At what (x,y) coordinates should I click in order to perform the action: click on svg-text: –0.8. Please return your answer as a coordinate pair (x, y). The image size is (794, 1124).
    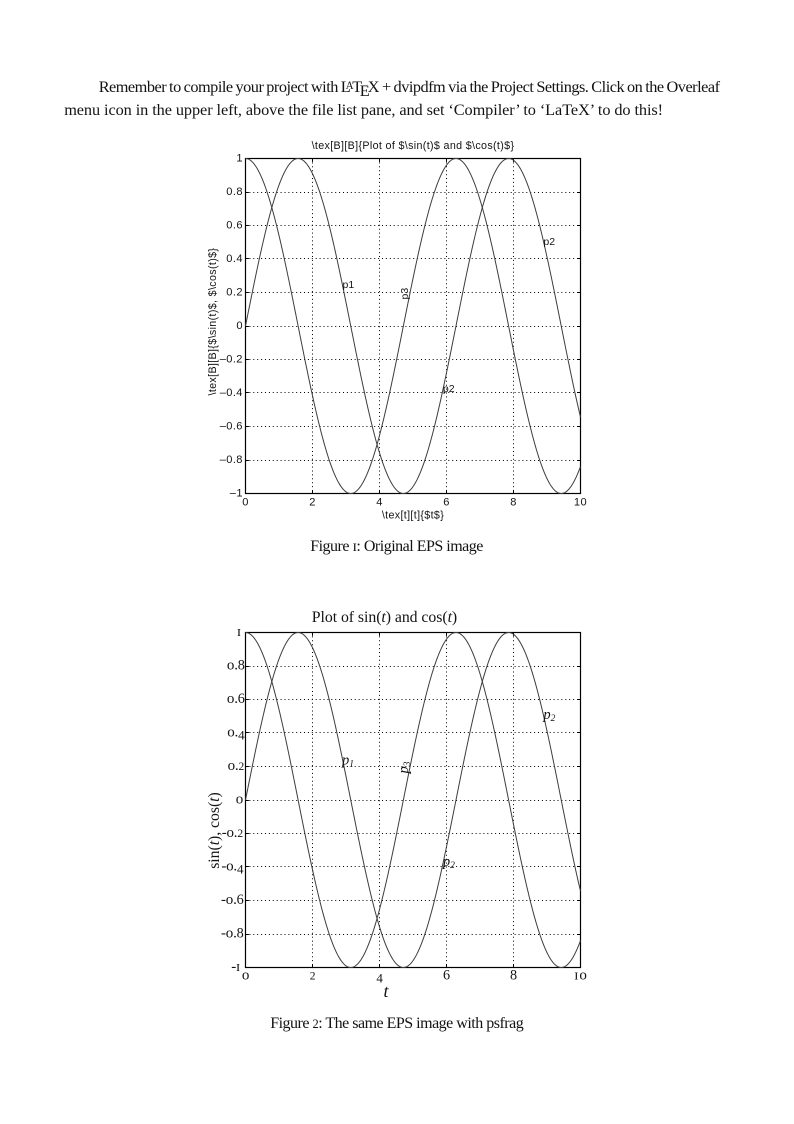
    Looking at the image, I should click on (231, 460).